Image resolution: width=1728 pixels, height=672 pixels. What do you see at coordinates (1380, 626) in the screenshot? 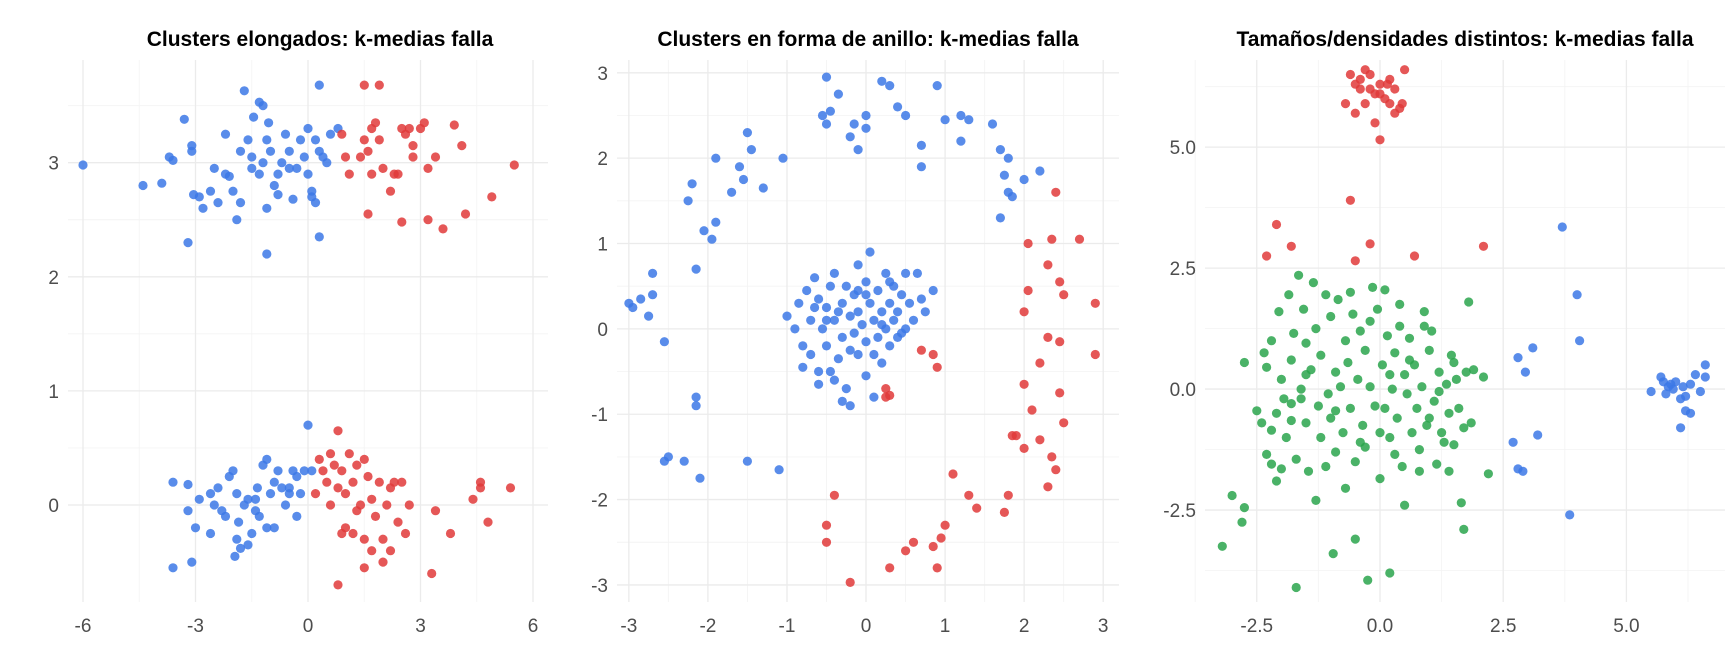
I see `x-tick-label: 0.0` at bounding box center [1380, 626].